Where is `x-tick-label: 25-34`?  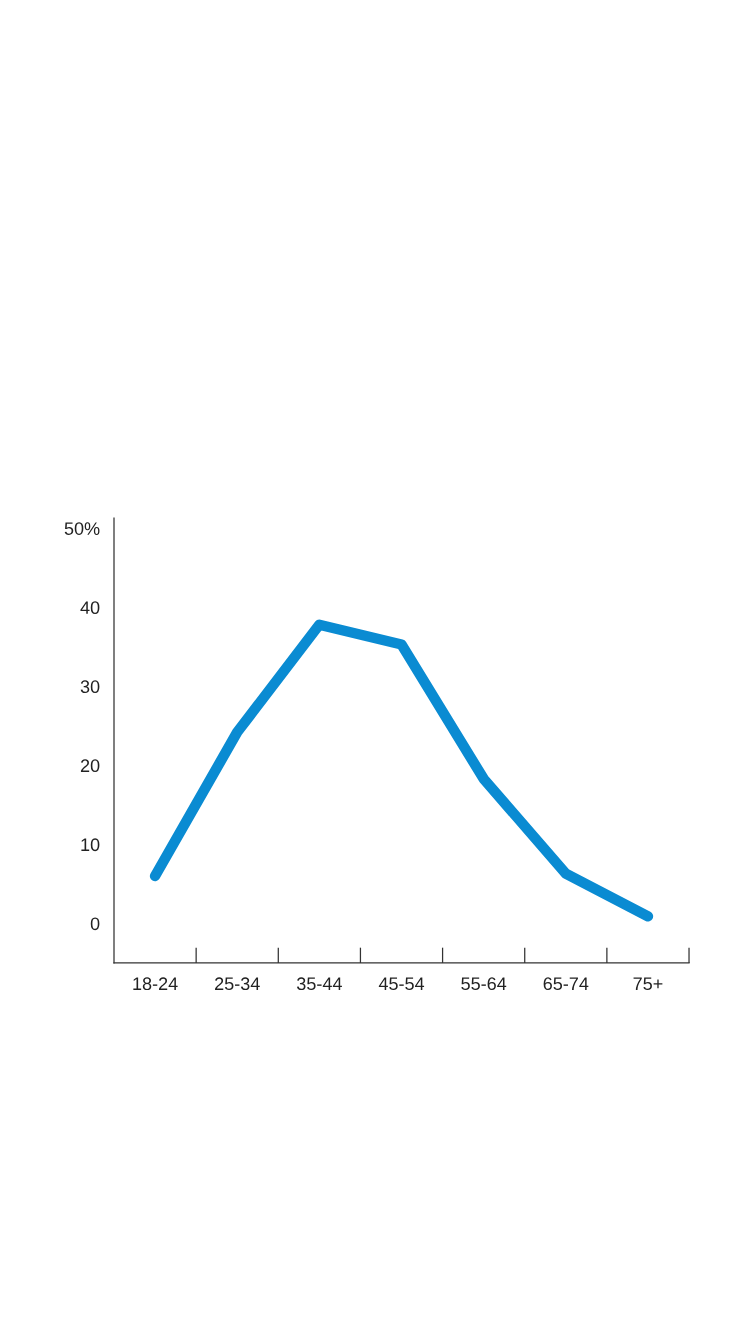 x-tick-label: 25-34 is located at coordinates (237, 984).